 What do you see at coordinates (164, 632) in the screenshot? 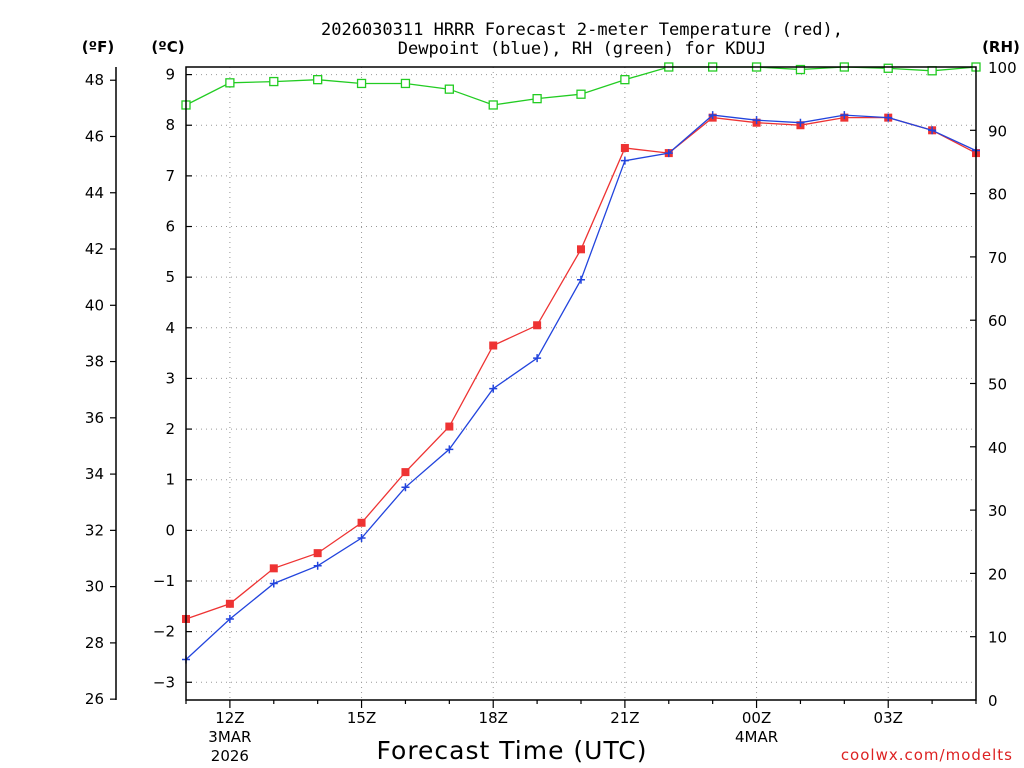
I see `celsius-tick-label: −2` at bounding box center [164, 632].